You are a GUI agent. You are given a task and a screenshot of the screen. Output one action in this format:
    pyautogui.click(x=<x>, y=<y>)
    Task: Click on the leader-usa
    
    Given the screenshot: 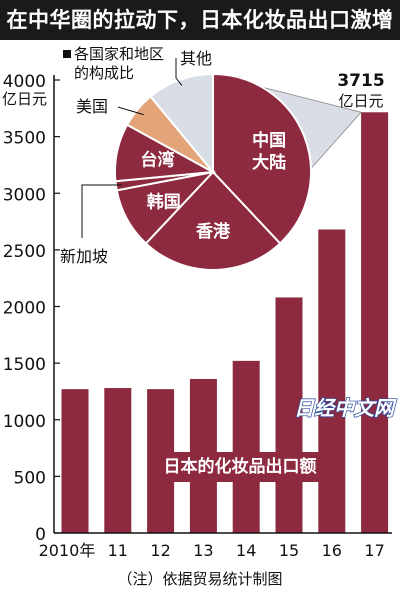 What is the action you would take?
    pyautogui.click(x=130, y=111)
    